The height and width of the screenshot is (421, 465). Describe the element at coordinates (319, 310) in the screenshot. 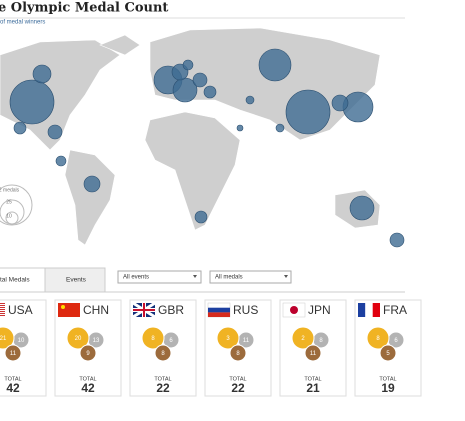

I see `country-code: JPN` at that location.